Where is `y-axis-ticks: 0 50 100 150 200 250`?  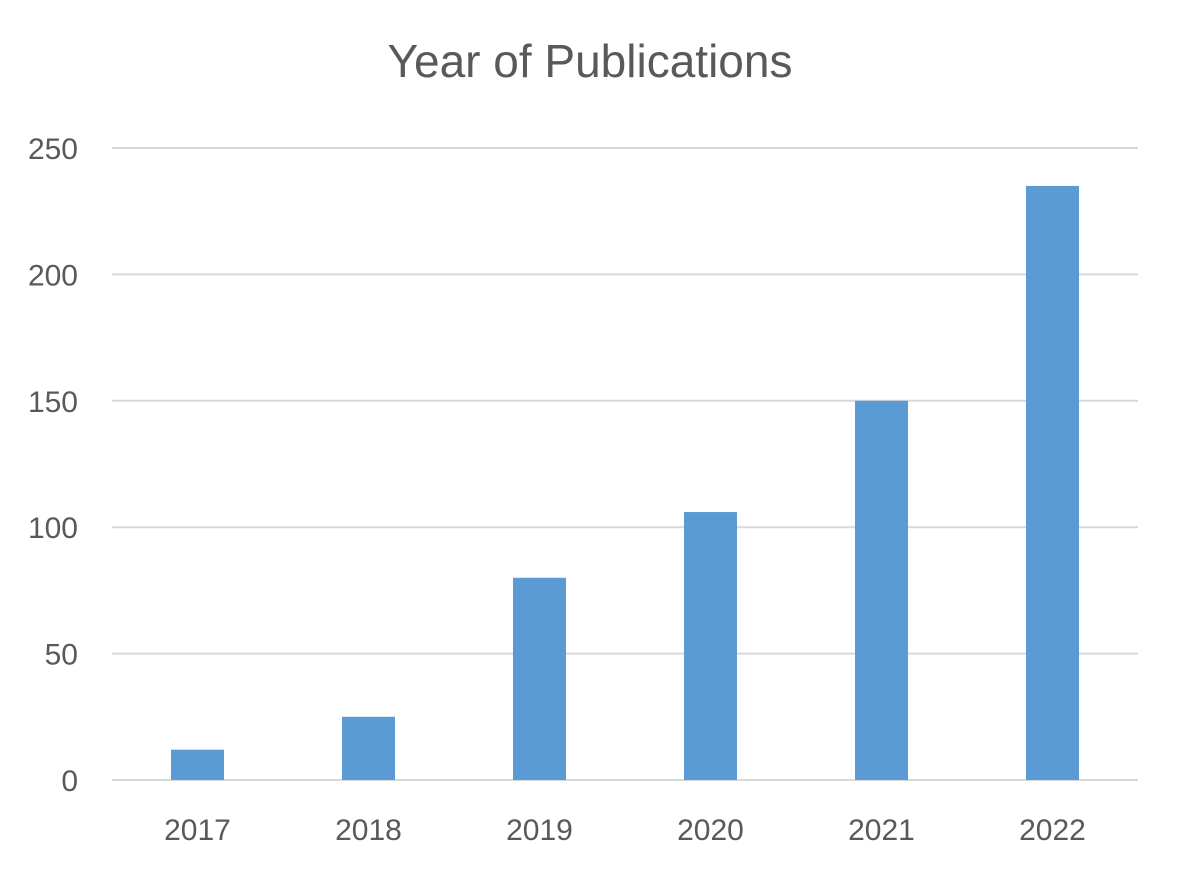 y-axis-ticks: 0 50 100 150 200 250 is located at coordinates (53, 465).